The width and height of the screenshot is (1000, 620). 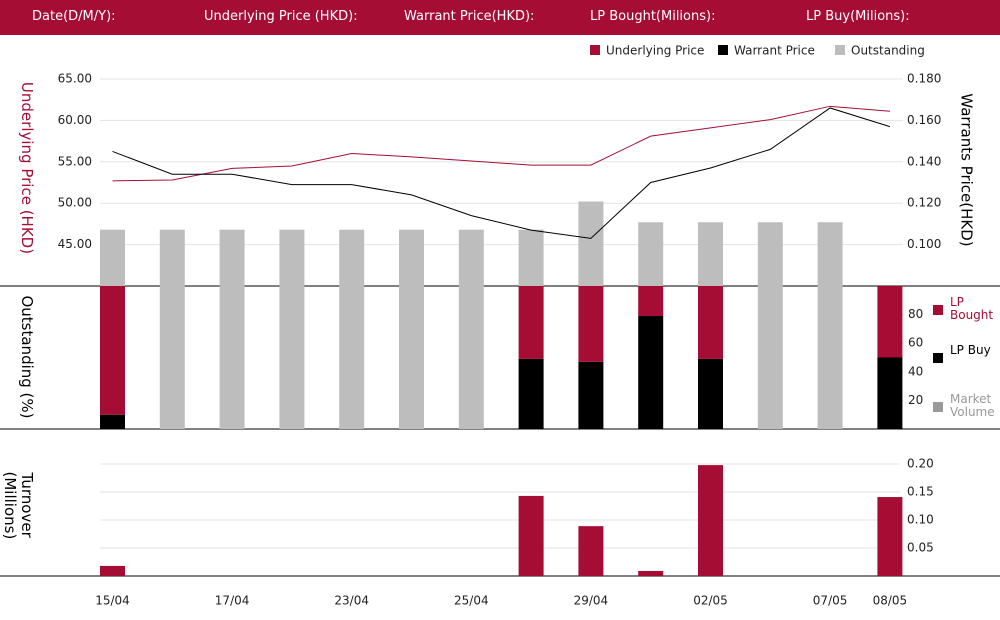 What do you see at coordinates (75, 161) in the screenshot?
I see `y-tick-label: 55.00` at bounding box center [75, 161].